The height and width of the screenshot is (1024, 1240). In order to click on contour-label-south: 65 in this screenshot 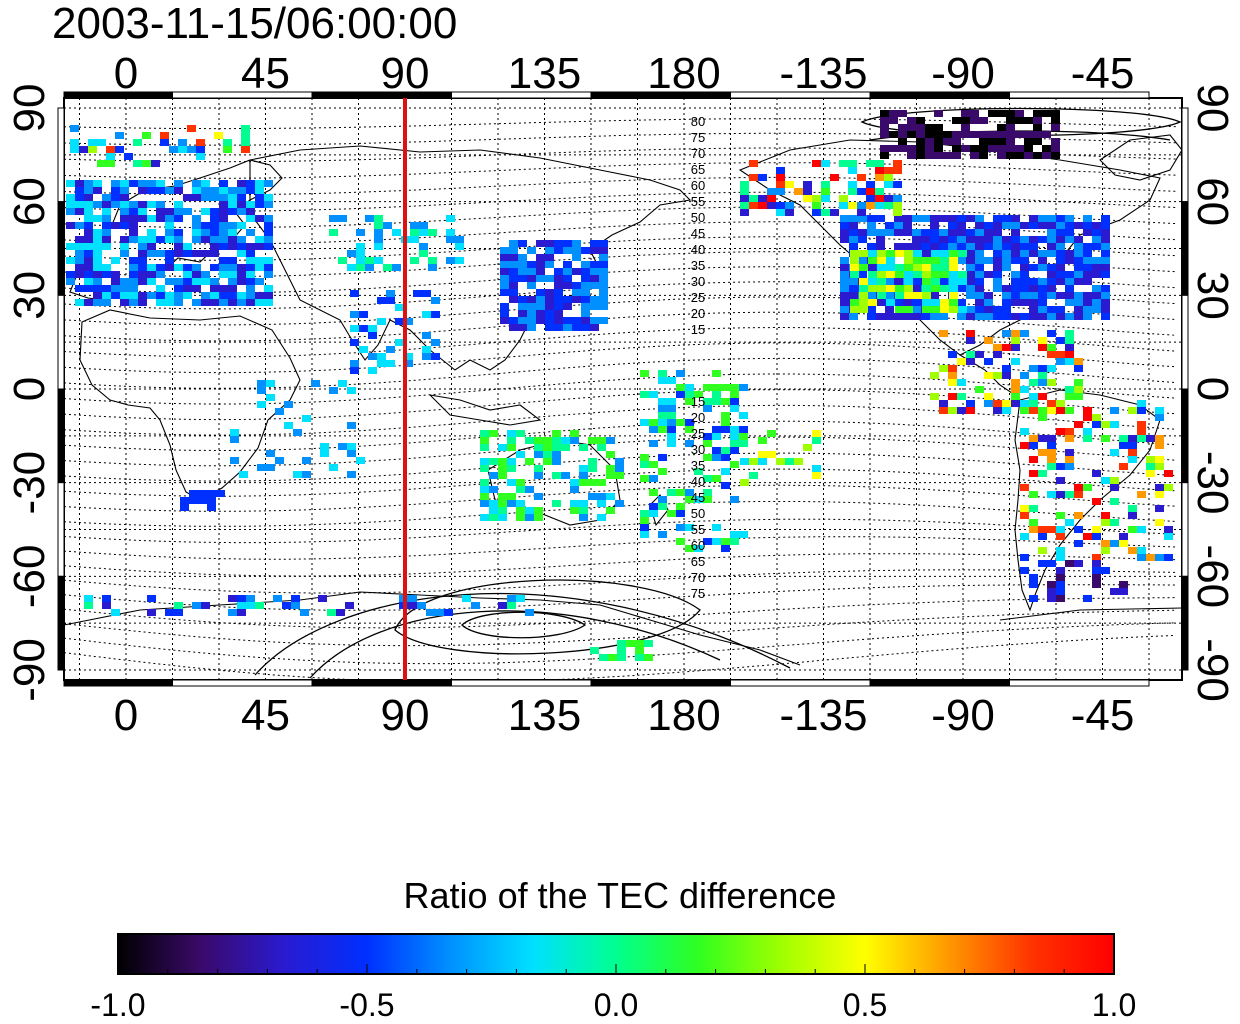, I will do `click(698, 561)`.